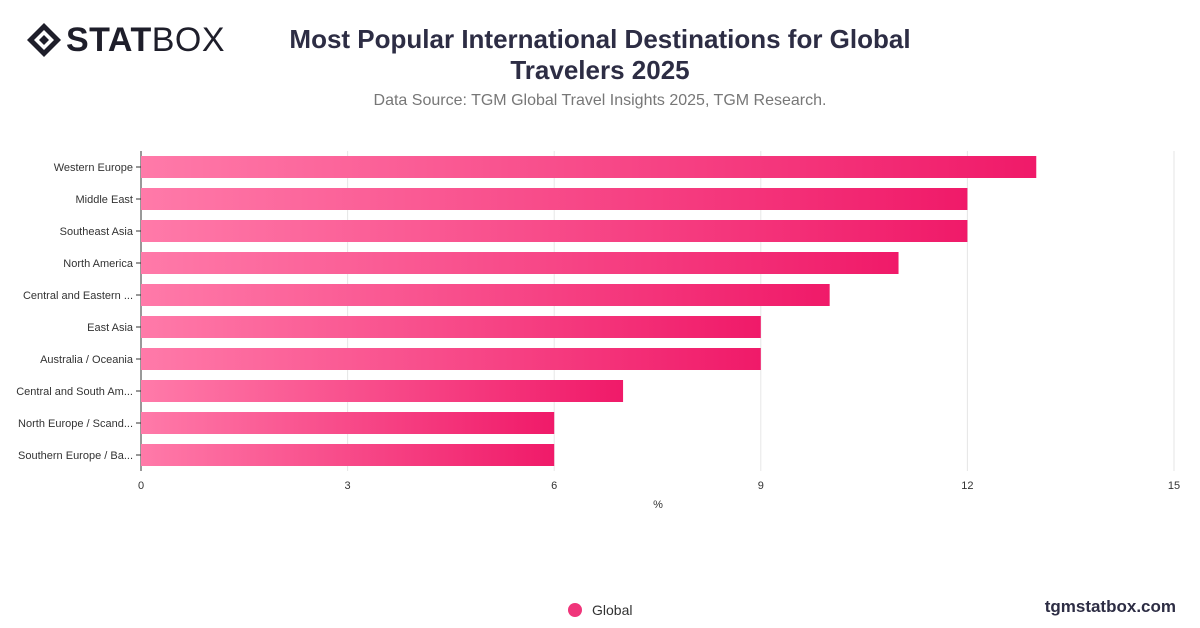 Image resolution: width=1200 pixels, height=628 pixels. Describe the element at coordinates (554, 486) in the screenshot. I see `x-tick-label: 6` at that location.